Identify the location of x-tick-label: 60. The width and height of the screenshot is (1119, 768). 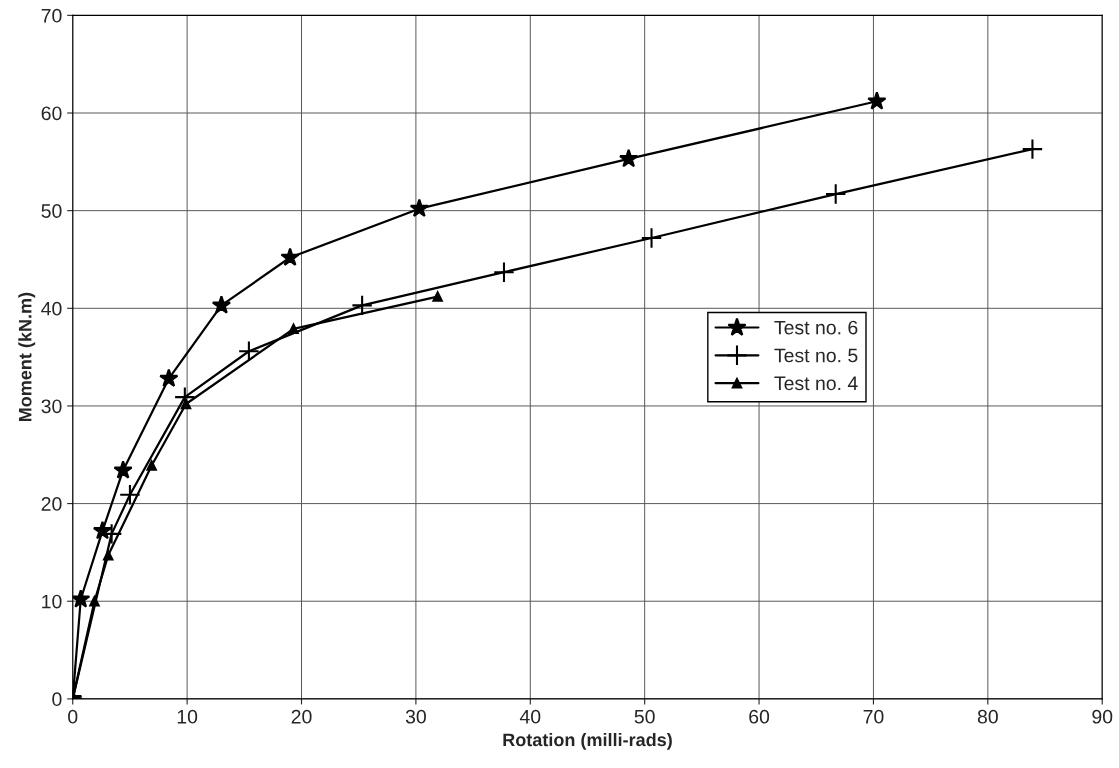
(759, 716).